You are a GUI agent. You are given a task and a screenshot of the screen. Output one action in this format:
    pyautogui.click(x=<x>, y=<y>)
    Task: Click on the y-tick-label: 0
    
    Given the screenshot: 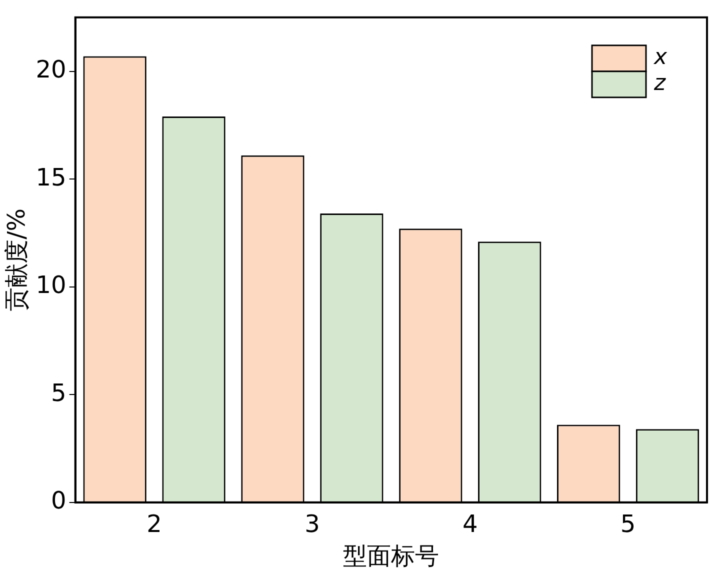 What is the action you would take?
    pyautogui.click(x=58, y=500)
    